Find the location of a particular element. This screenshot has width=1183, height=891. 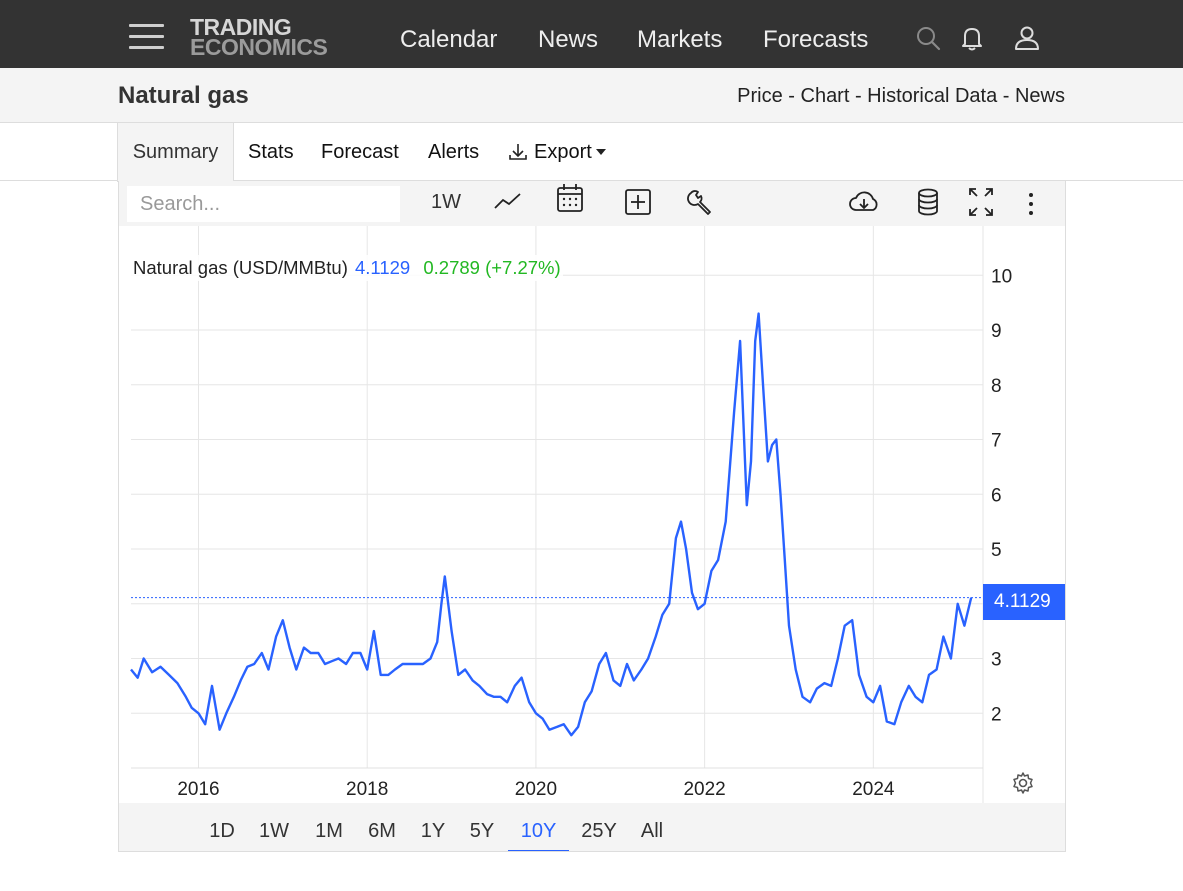

line-chart-icon is located at coordinates (508, 202).